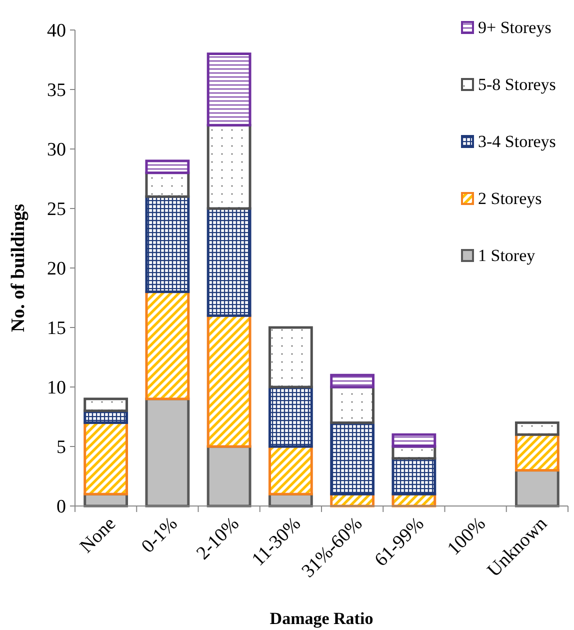  What do you see at coordinates (56, 388) in the screenshot?
I see `y-tick-label: 10` at bounding box center [56, 388].